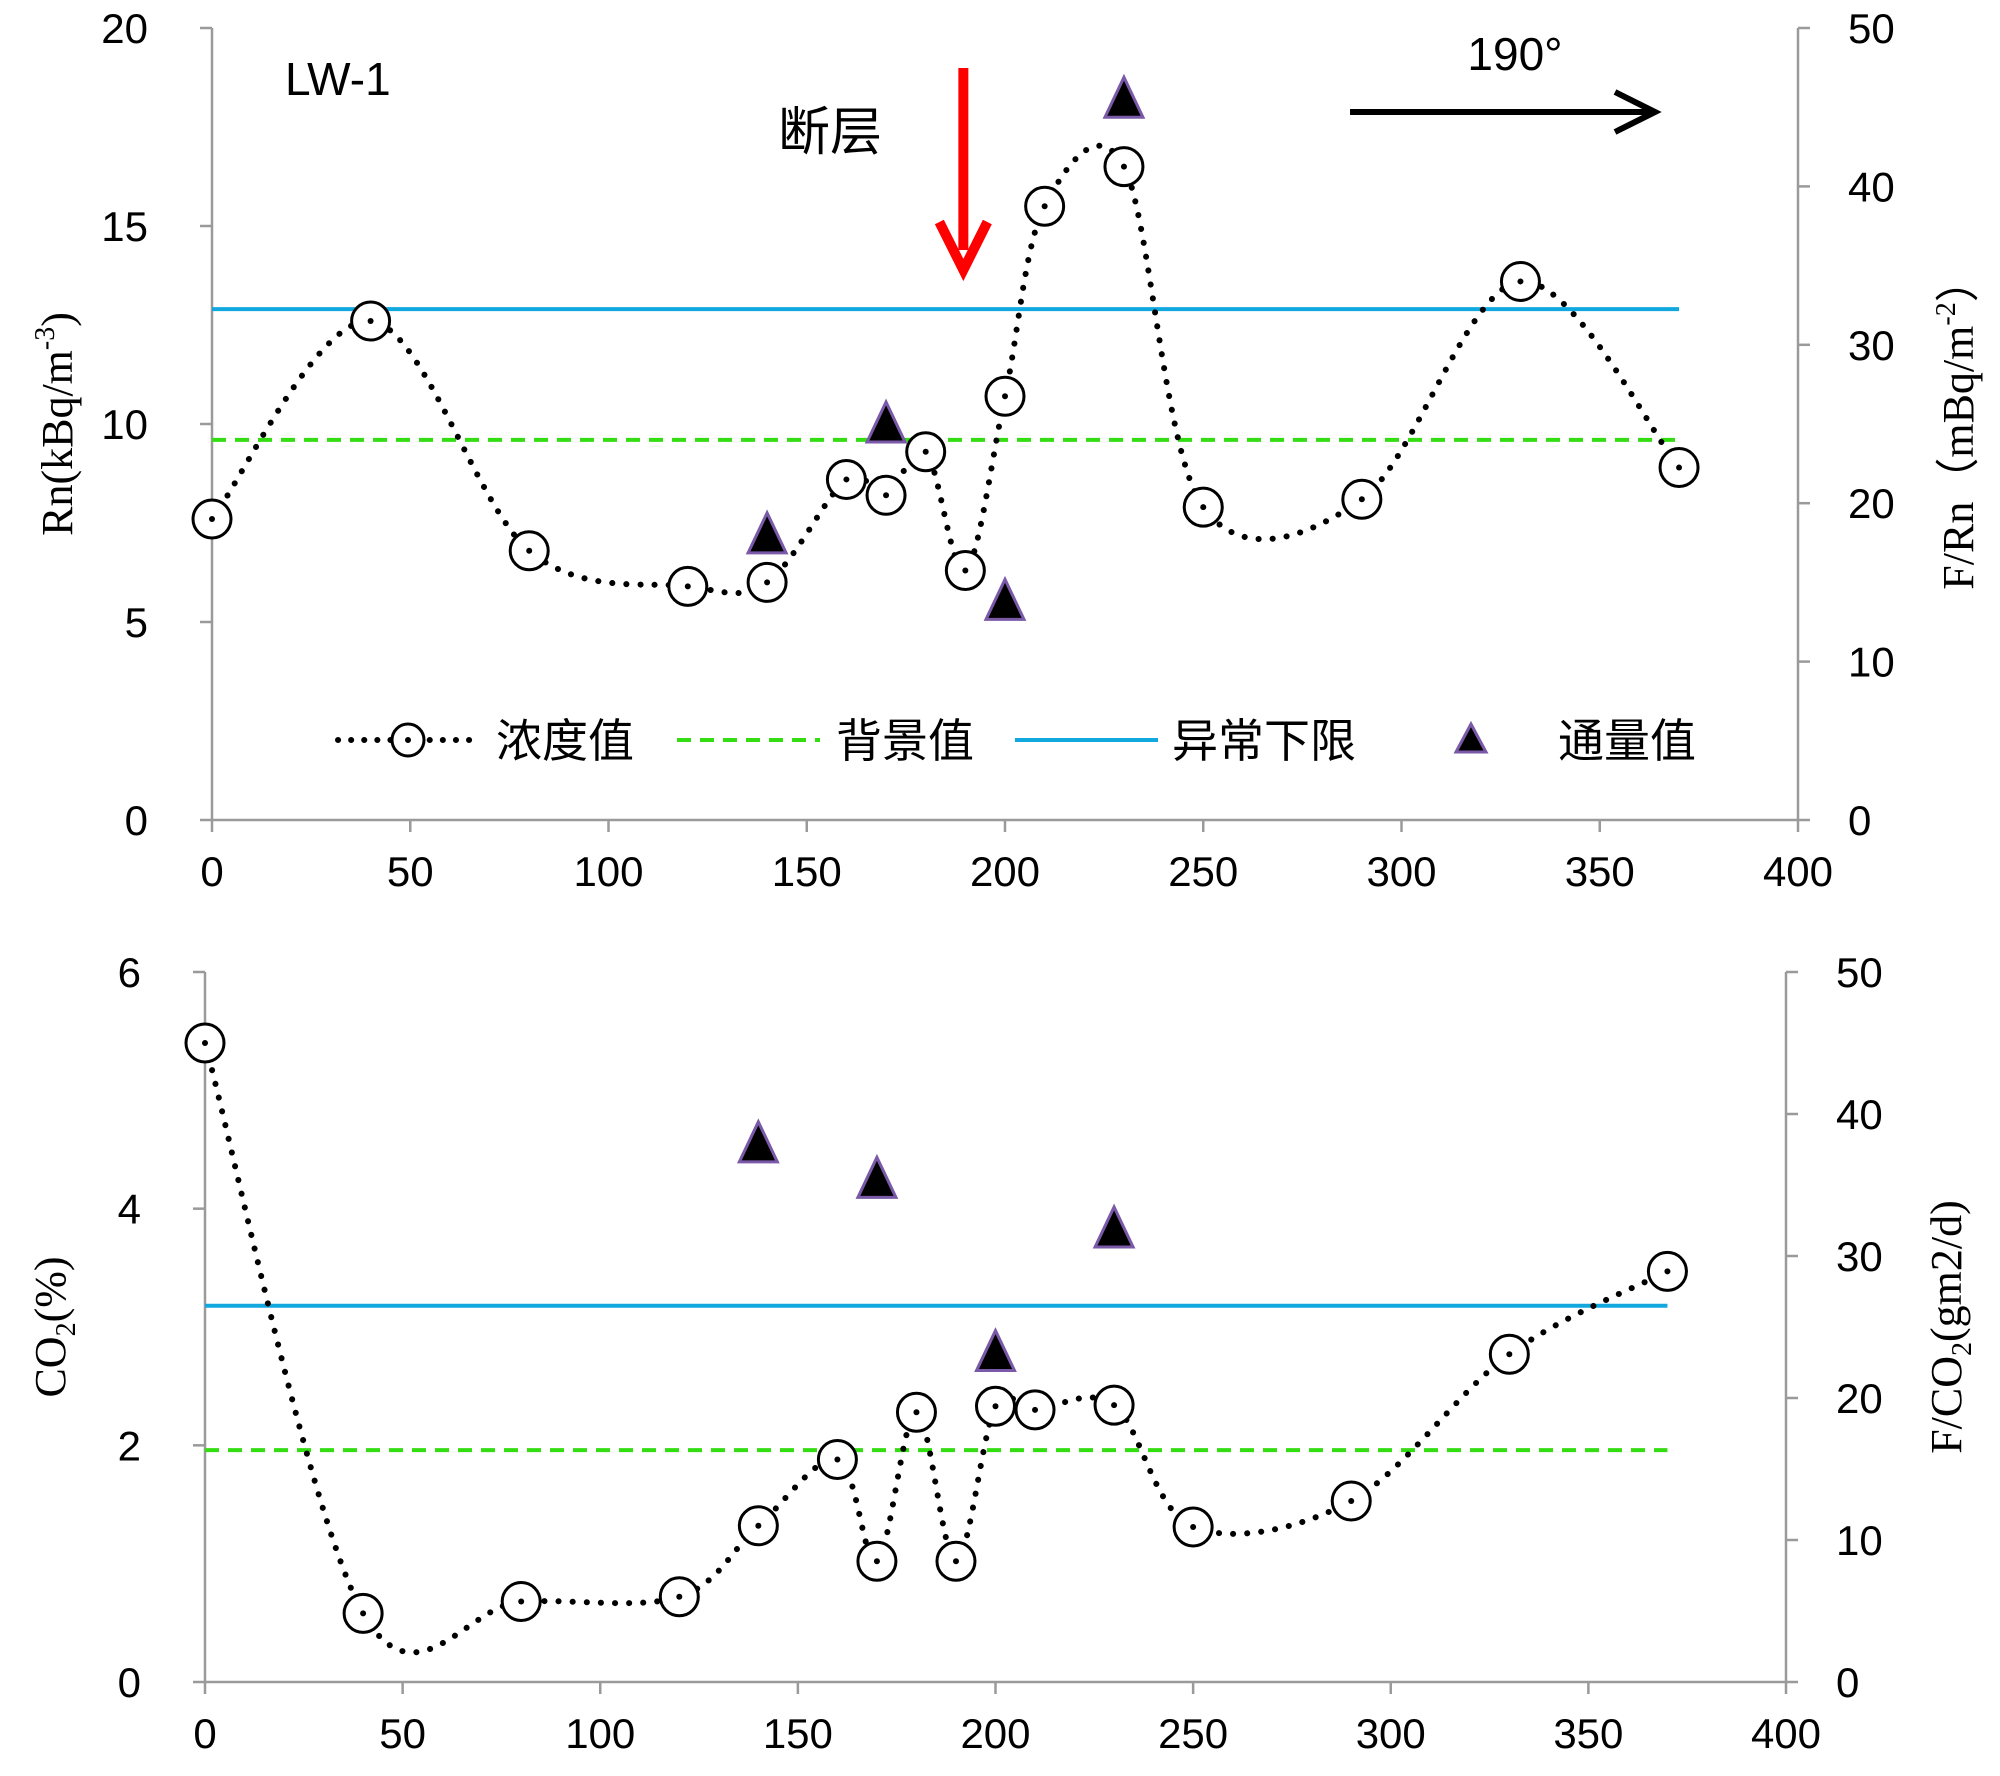  Describe the element at coordinates (565, 741) in the screenshot. I see `legend-label: 浓度值` at that location.